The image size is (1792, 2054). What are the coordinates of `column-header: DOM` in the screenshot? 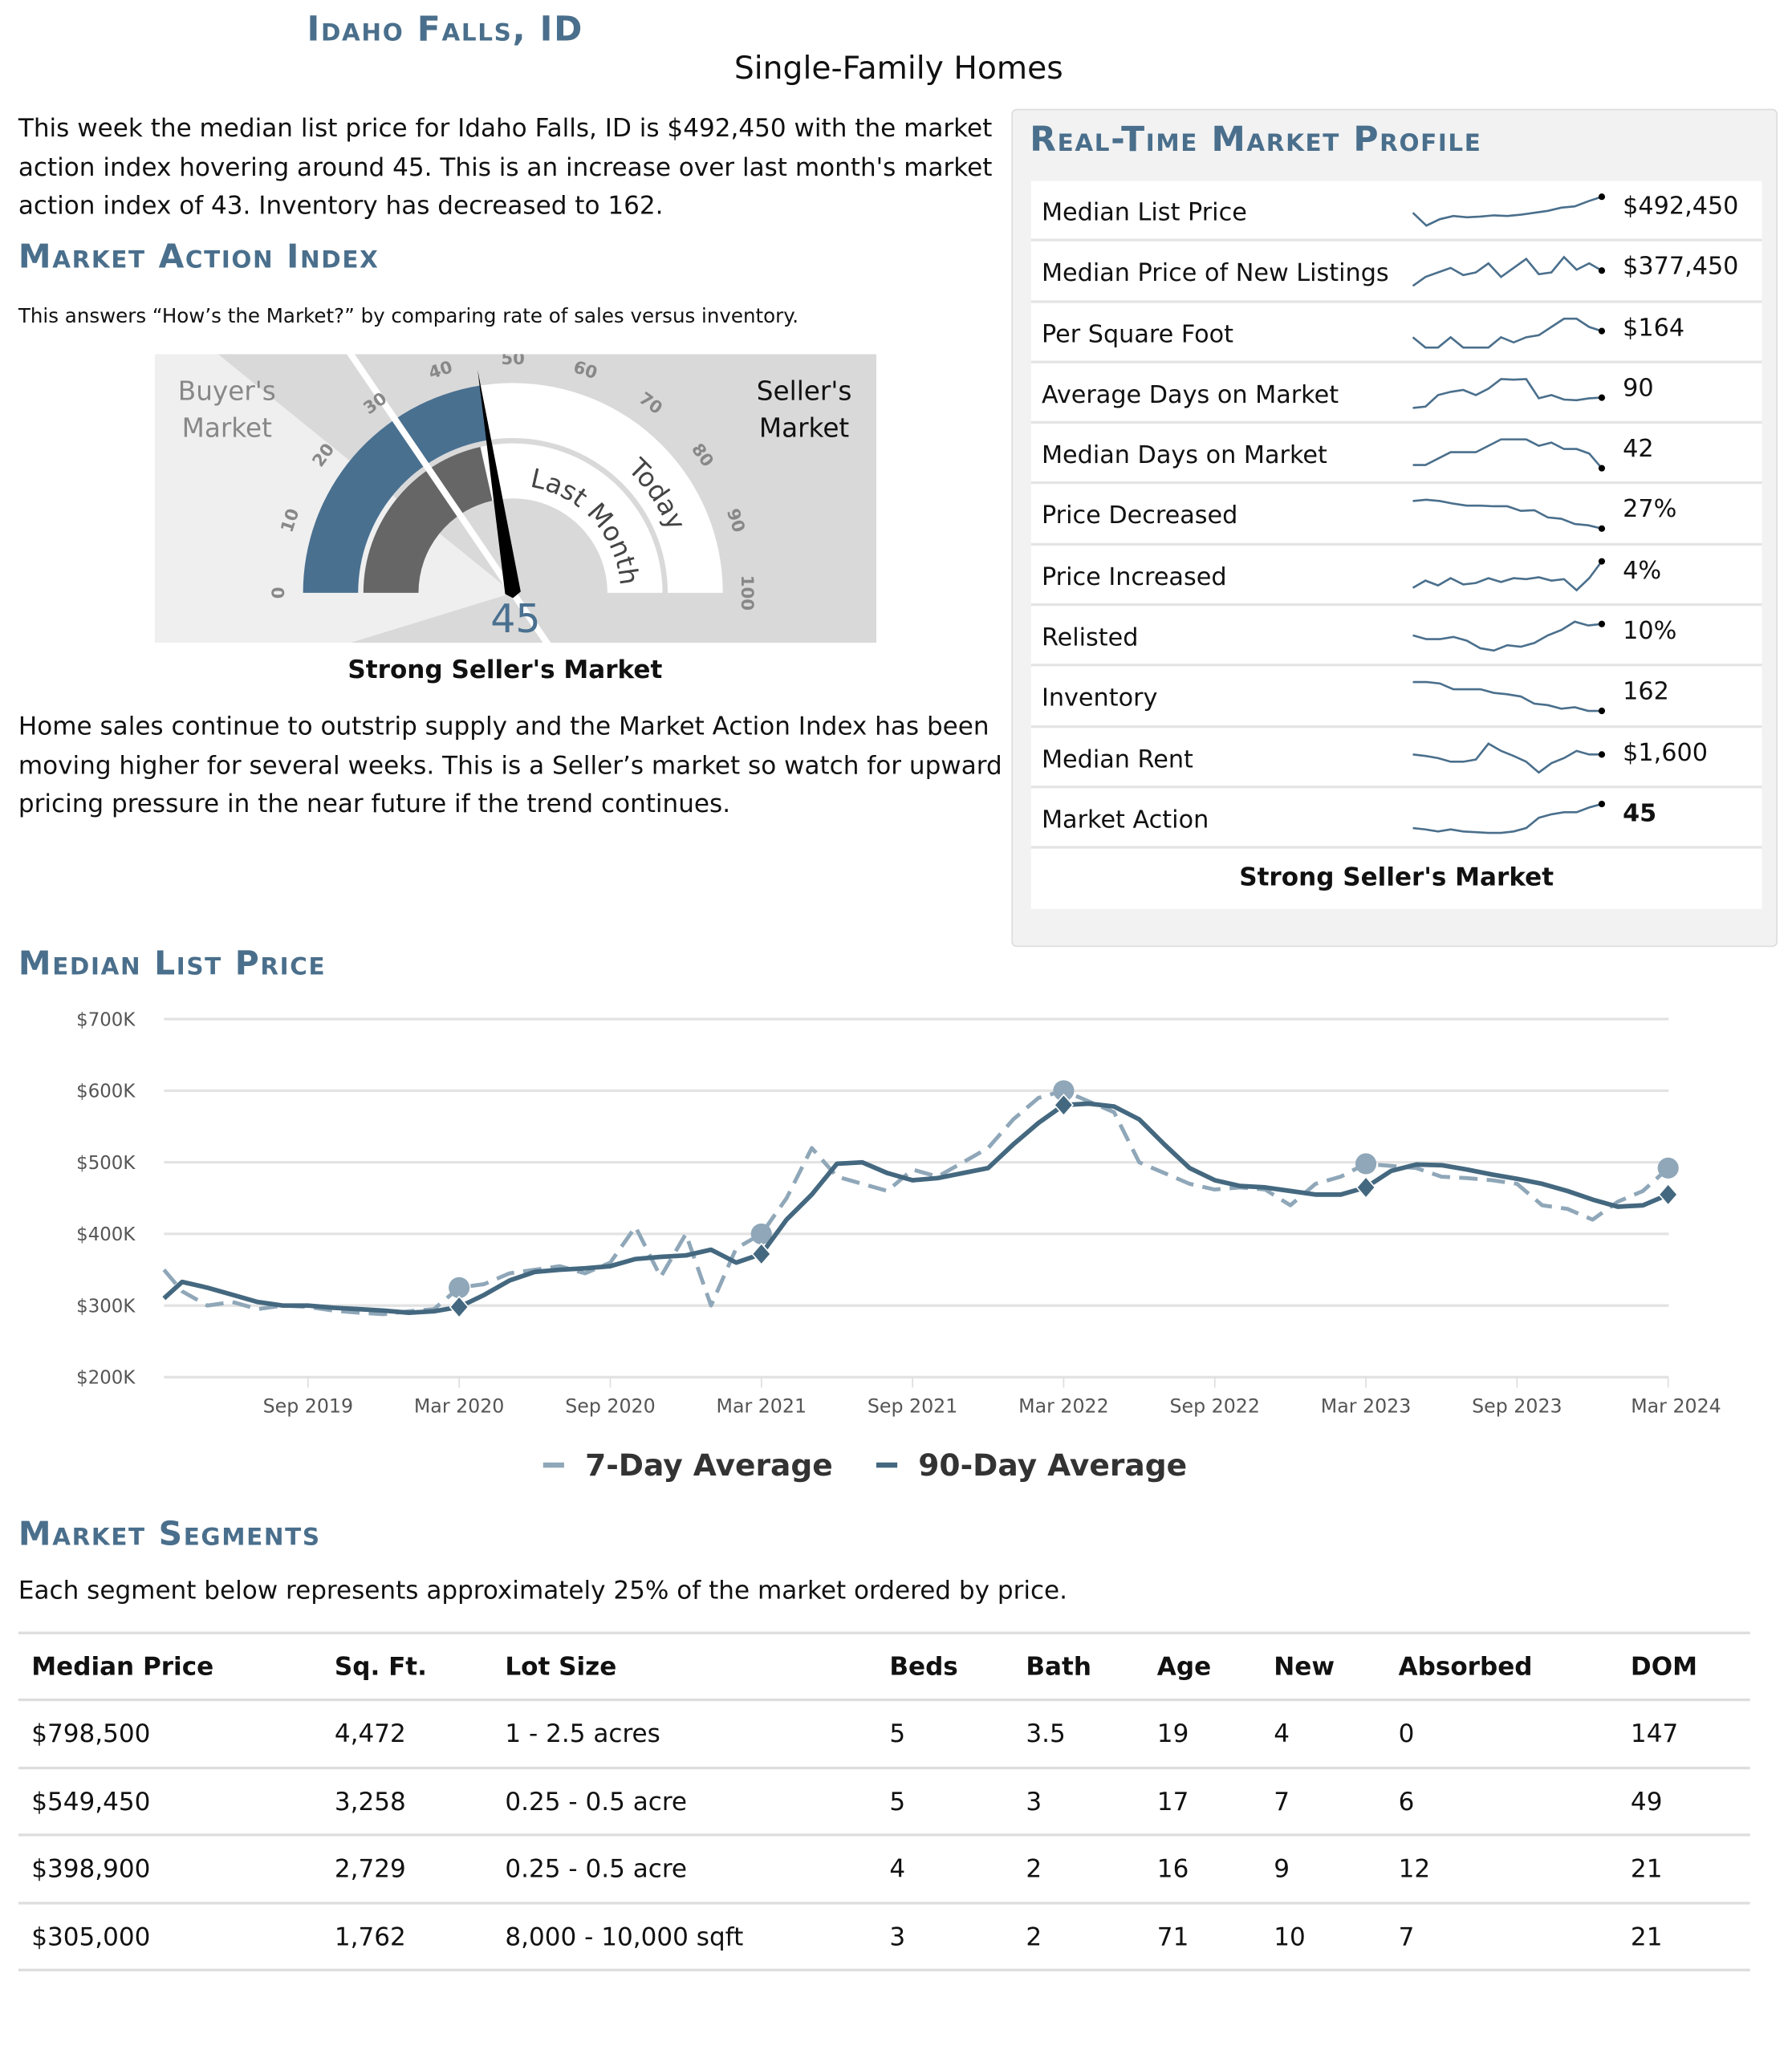 It's located at (1664, 1667).